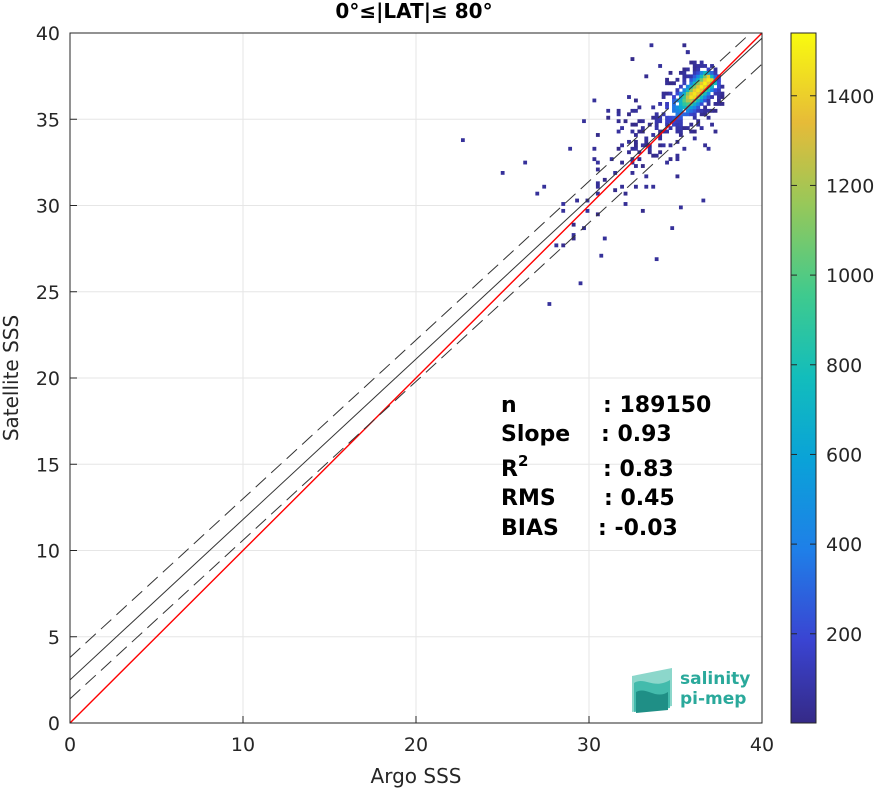 This screenshot has height=790, width=879. Describe the element at coordinates (639, 498) in the screenshot. I see `stat-rms-value: : 0.45` at that location.